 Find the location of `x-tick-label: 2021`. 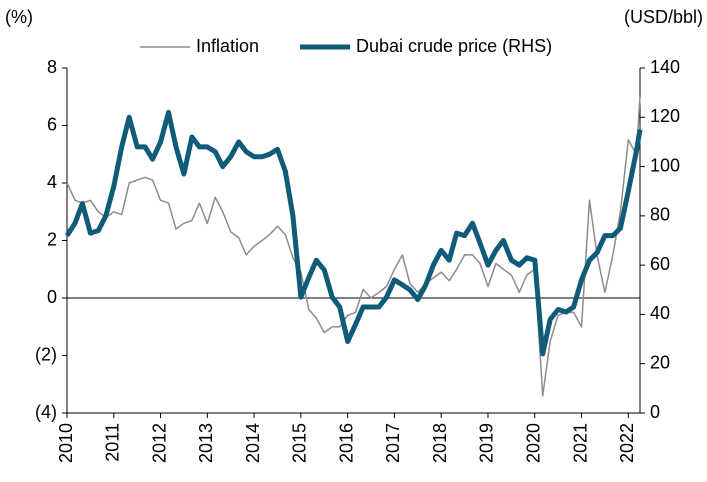

x-tick-label: 2021 is located at coordinates (580, 443).